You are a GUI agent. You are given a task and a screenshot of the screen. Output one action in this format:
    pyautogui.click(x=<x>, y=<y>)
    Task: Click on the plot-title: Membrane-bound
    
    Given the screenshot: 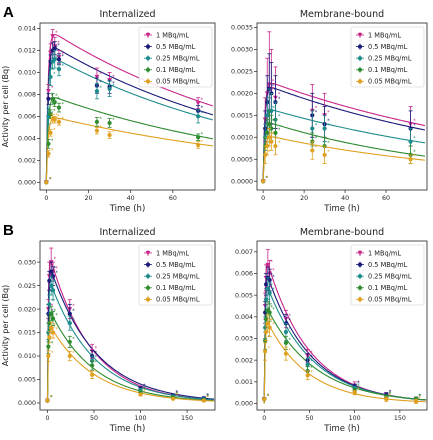 What is the action you would take?
    pyautogui.click(x=342, y=232)
    